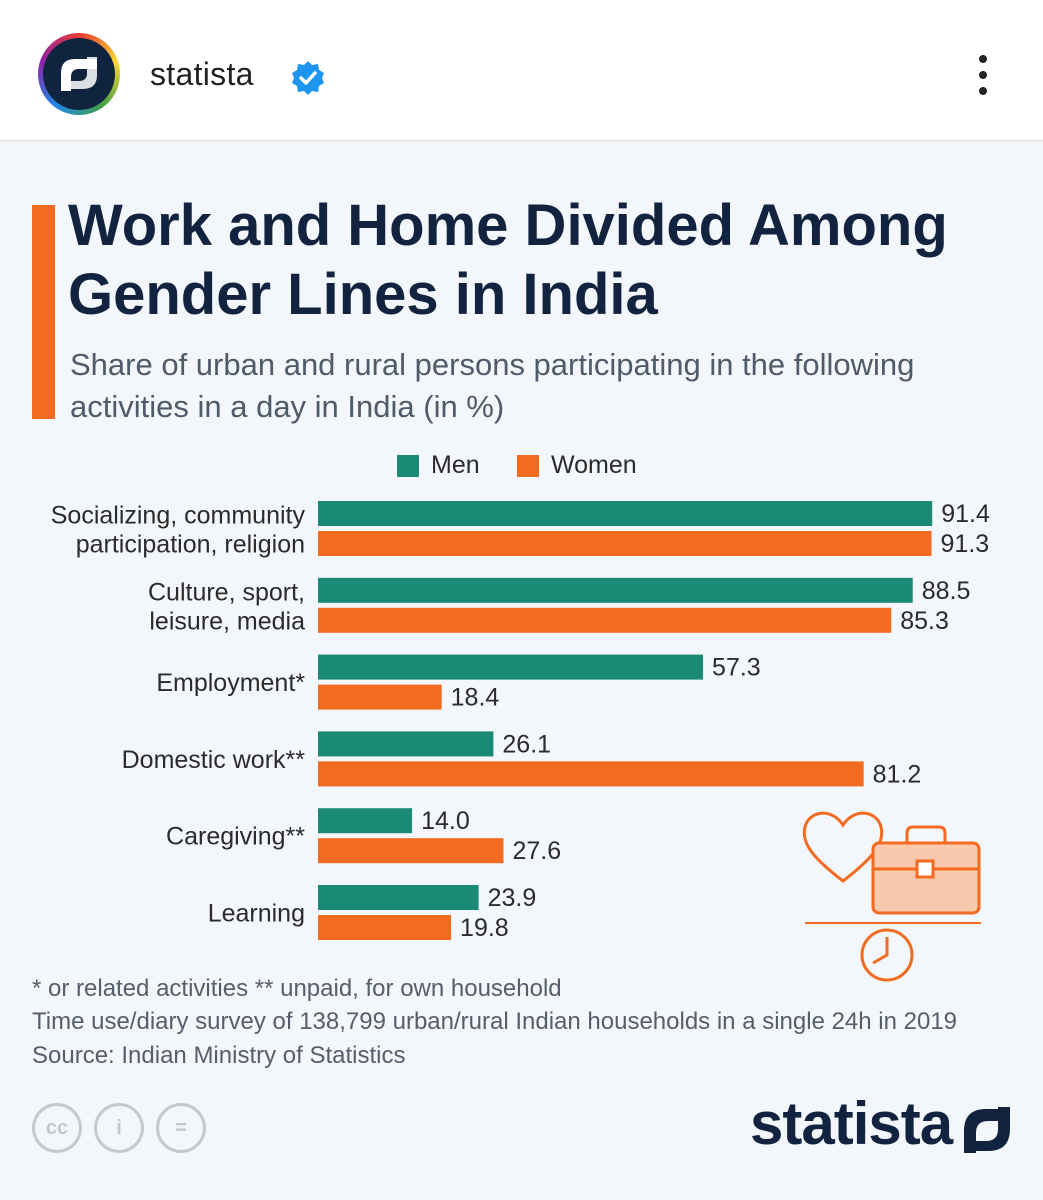 The height and width of the screenshot is (1200, 1043). Describe the element at coordinates (526, 744) in the screenshot. I see `value-label-men: 26.1` at that location.